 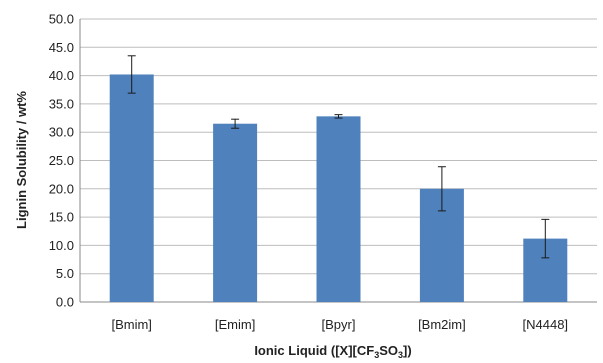 What do you see at coordinates (442, 324) in the screenshot?
I see `x-tick-label: [Bm2im]` at bounding box center [442, 324].